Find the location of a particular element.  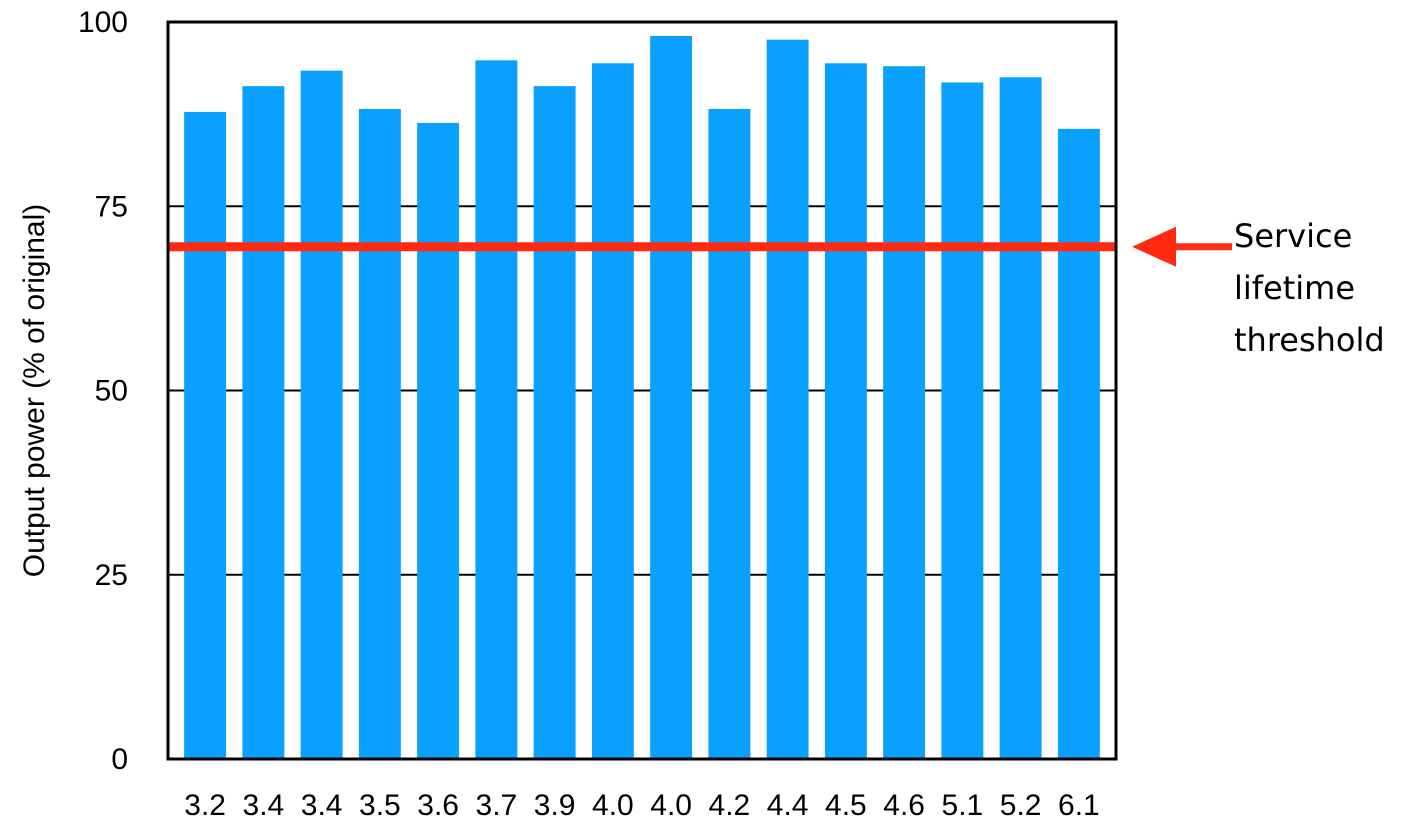

x-tick-label: 3.7 is located at coordinates (497, 805).